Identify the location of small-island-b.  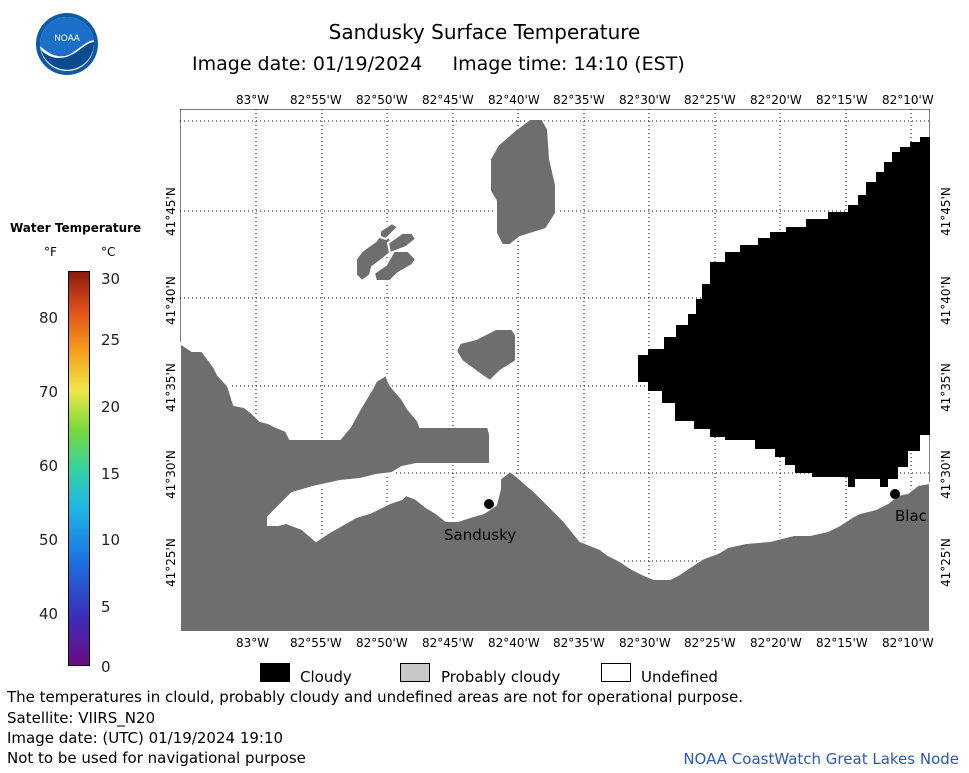
(402, 243).